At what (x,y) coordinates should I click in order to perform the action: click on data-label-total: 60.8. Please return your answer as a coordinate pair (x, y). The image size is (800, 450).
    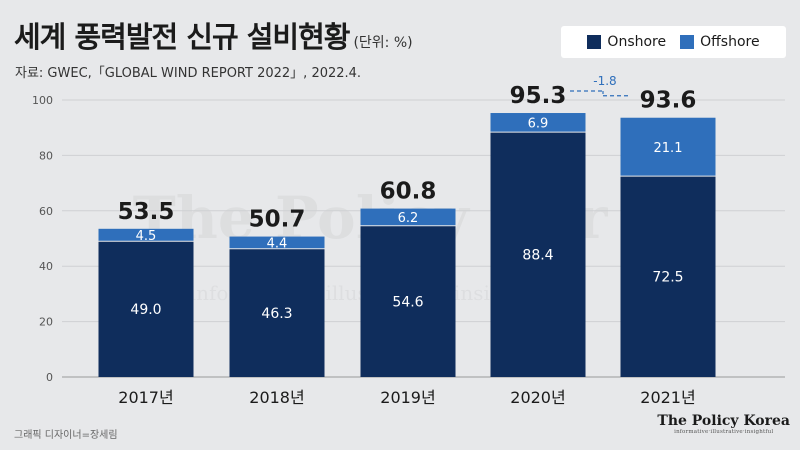
    Looking at the image, I should click on (408, 192).